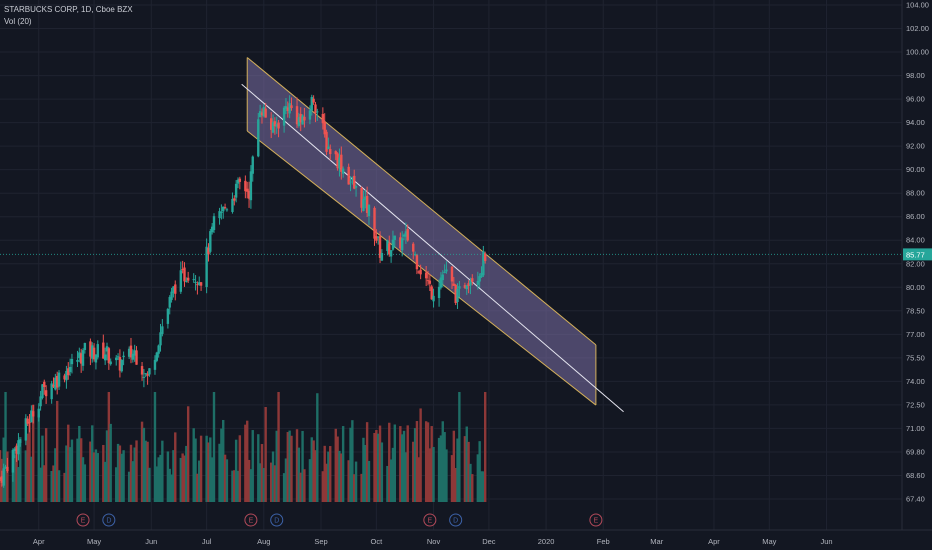 This screenshot has width=932, height=550. What do you see at coordinates (456, 520) in the screenshot?
I see `dividend-event-marker` at bounding box center [456, 520].